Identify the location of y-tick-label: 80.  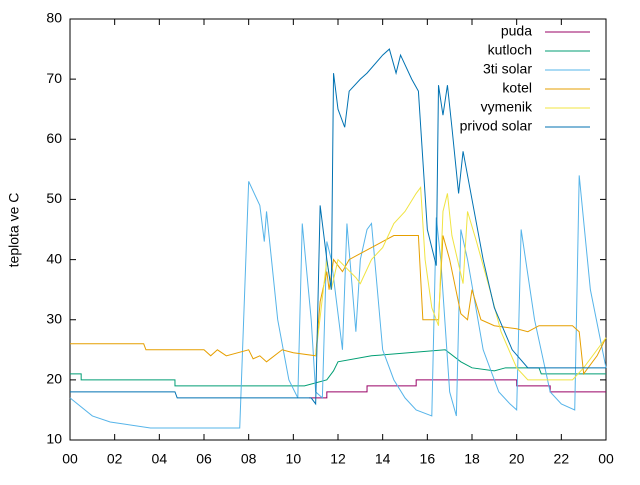
(54, 18).